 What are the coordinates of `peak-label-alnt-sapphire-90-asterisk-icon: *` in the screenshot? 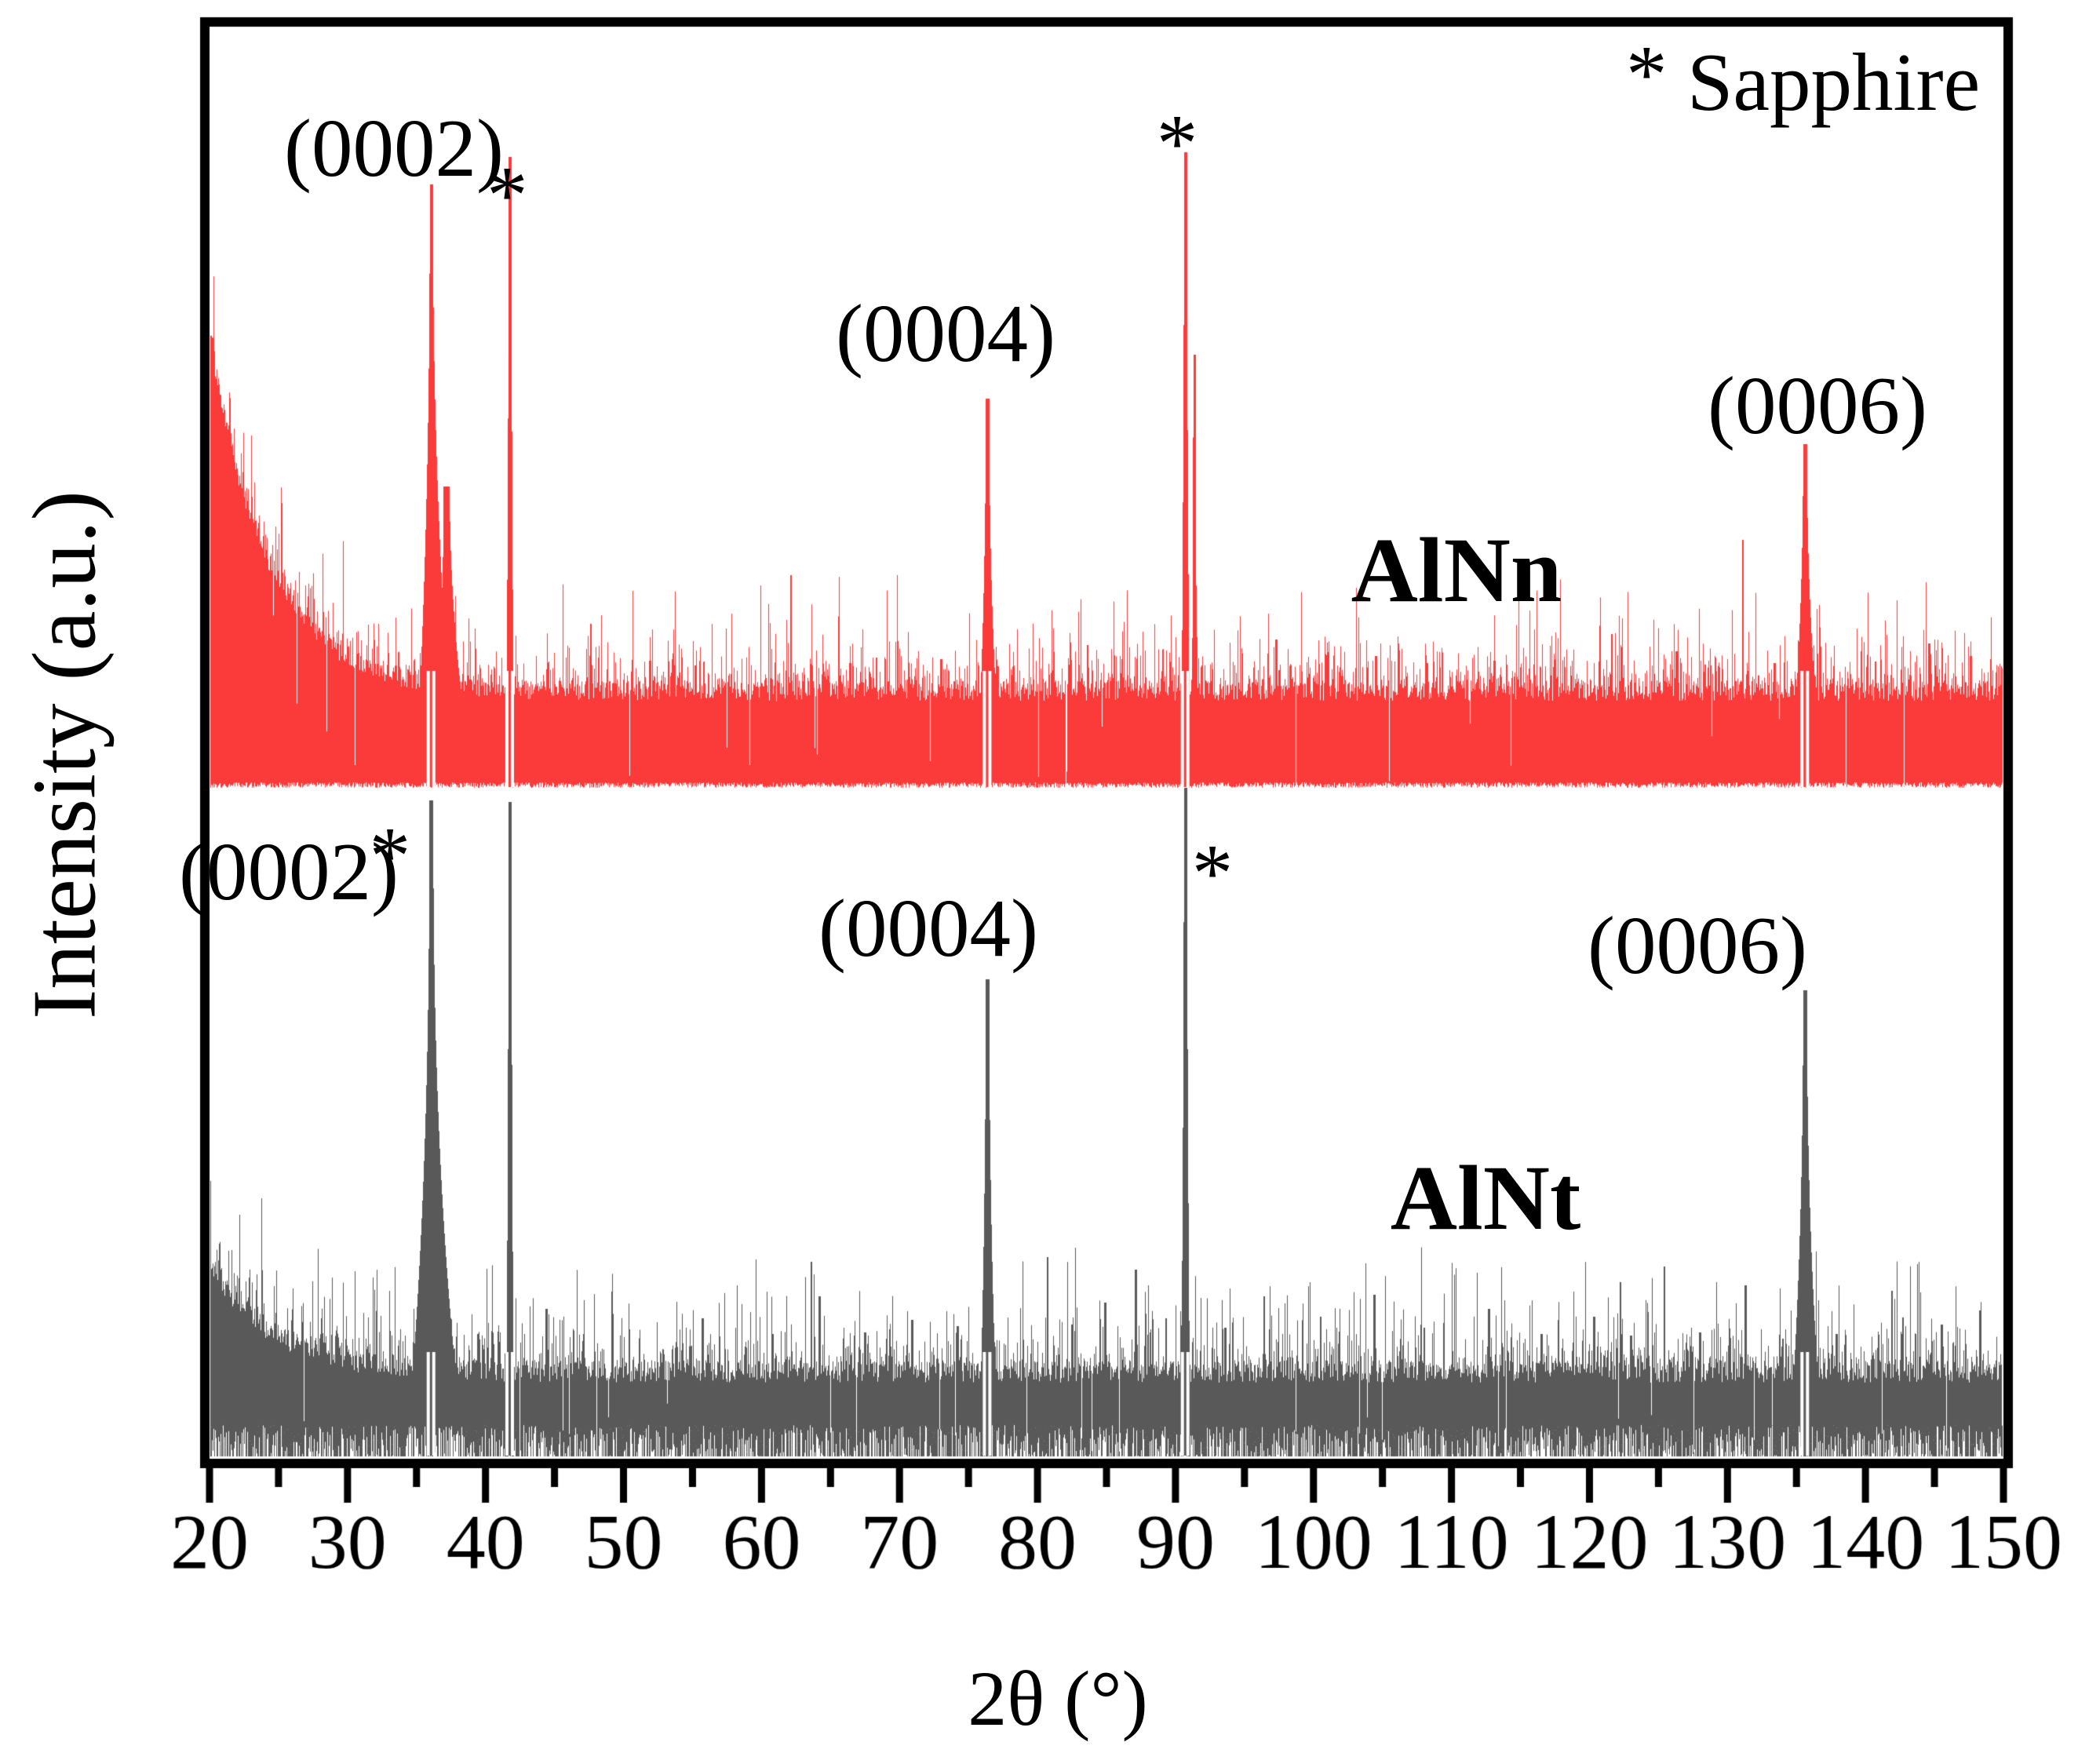 It's located at (1212, 873).